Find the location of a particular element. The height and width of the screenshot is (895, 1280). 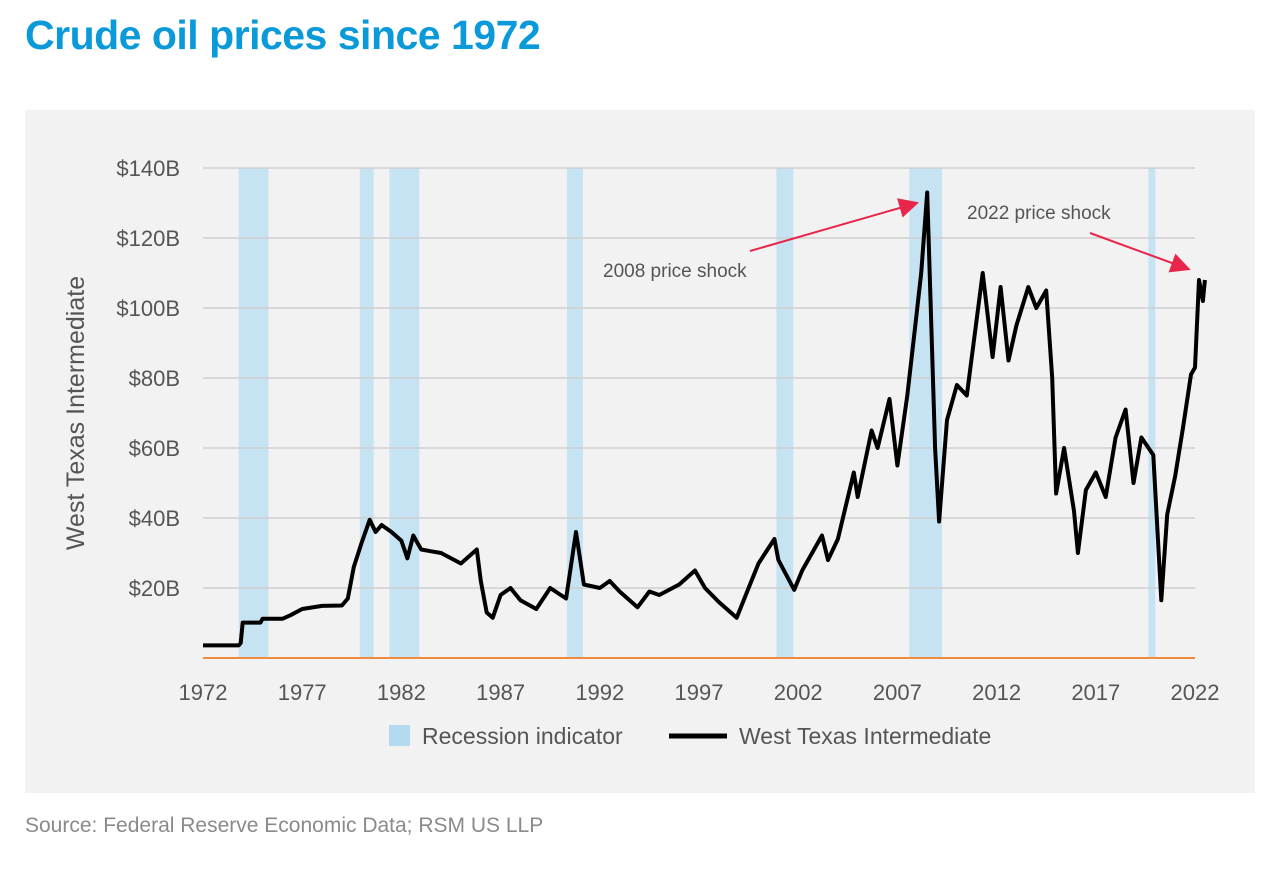

y-tick-label: $40B is located at coordinates (154, 518).